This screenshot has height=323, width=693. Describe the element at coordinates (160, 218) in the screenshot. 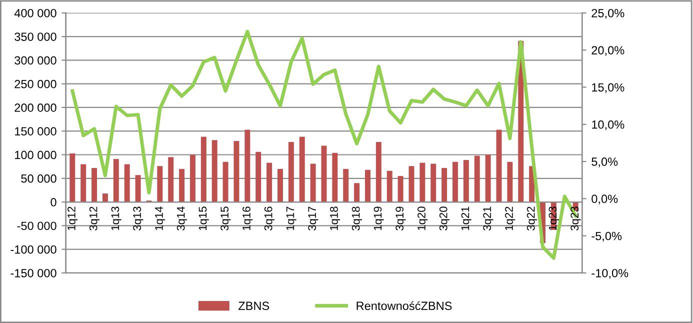

I see `x-tick-label: 1q14` at that location.